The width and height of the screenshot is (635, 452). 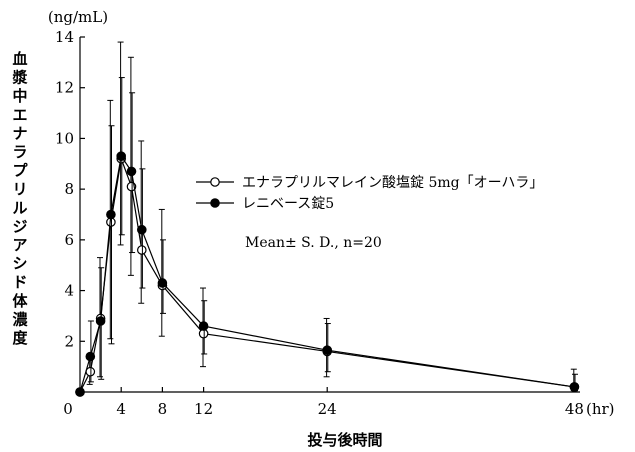 I want to click on data-point-open, so click(x=142, y=250).